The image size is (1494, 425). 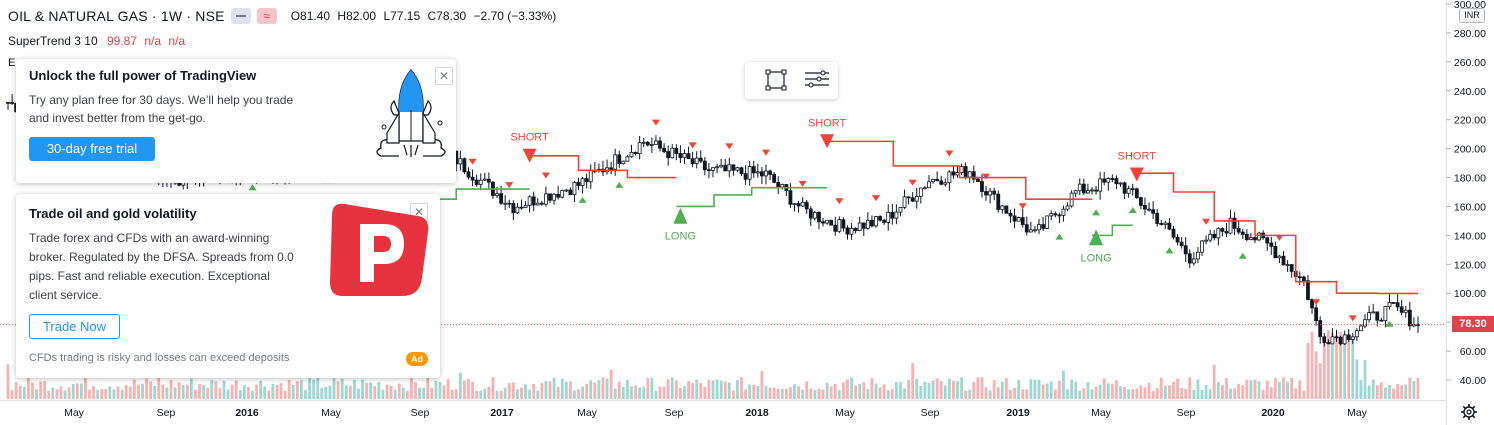 I want to click on y-tick-label: 260.00, so click(x=1470, y=63).